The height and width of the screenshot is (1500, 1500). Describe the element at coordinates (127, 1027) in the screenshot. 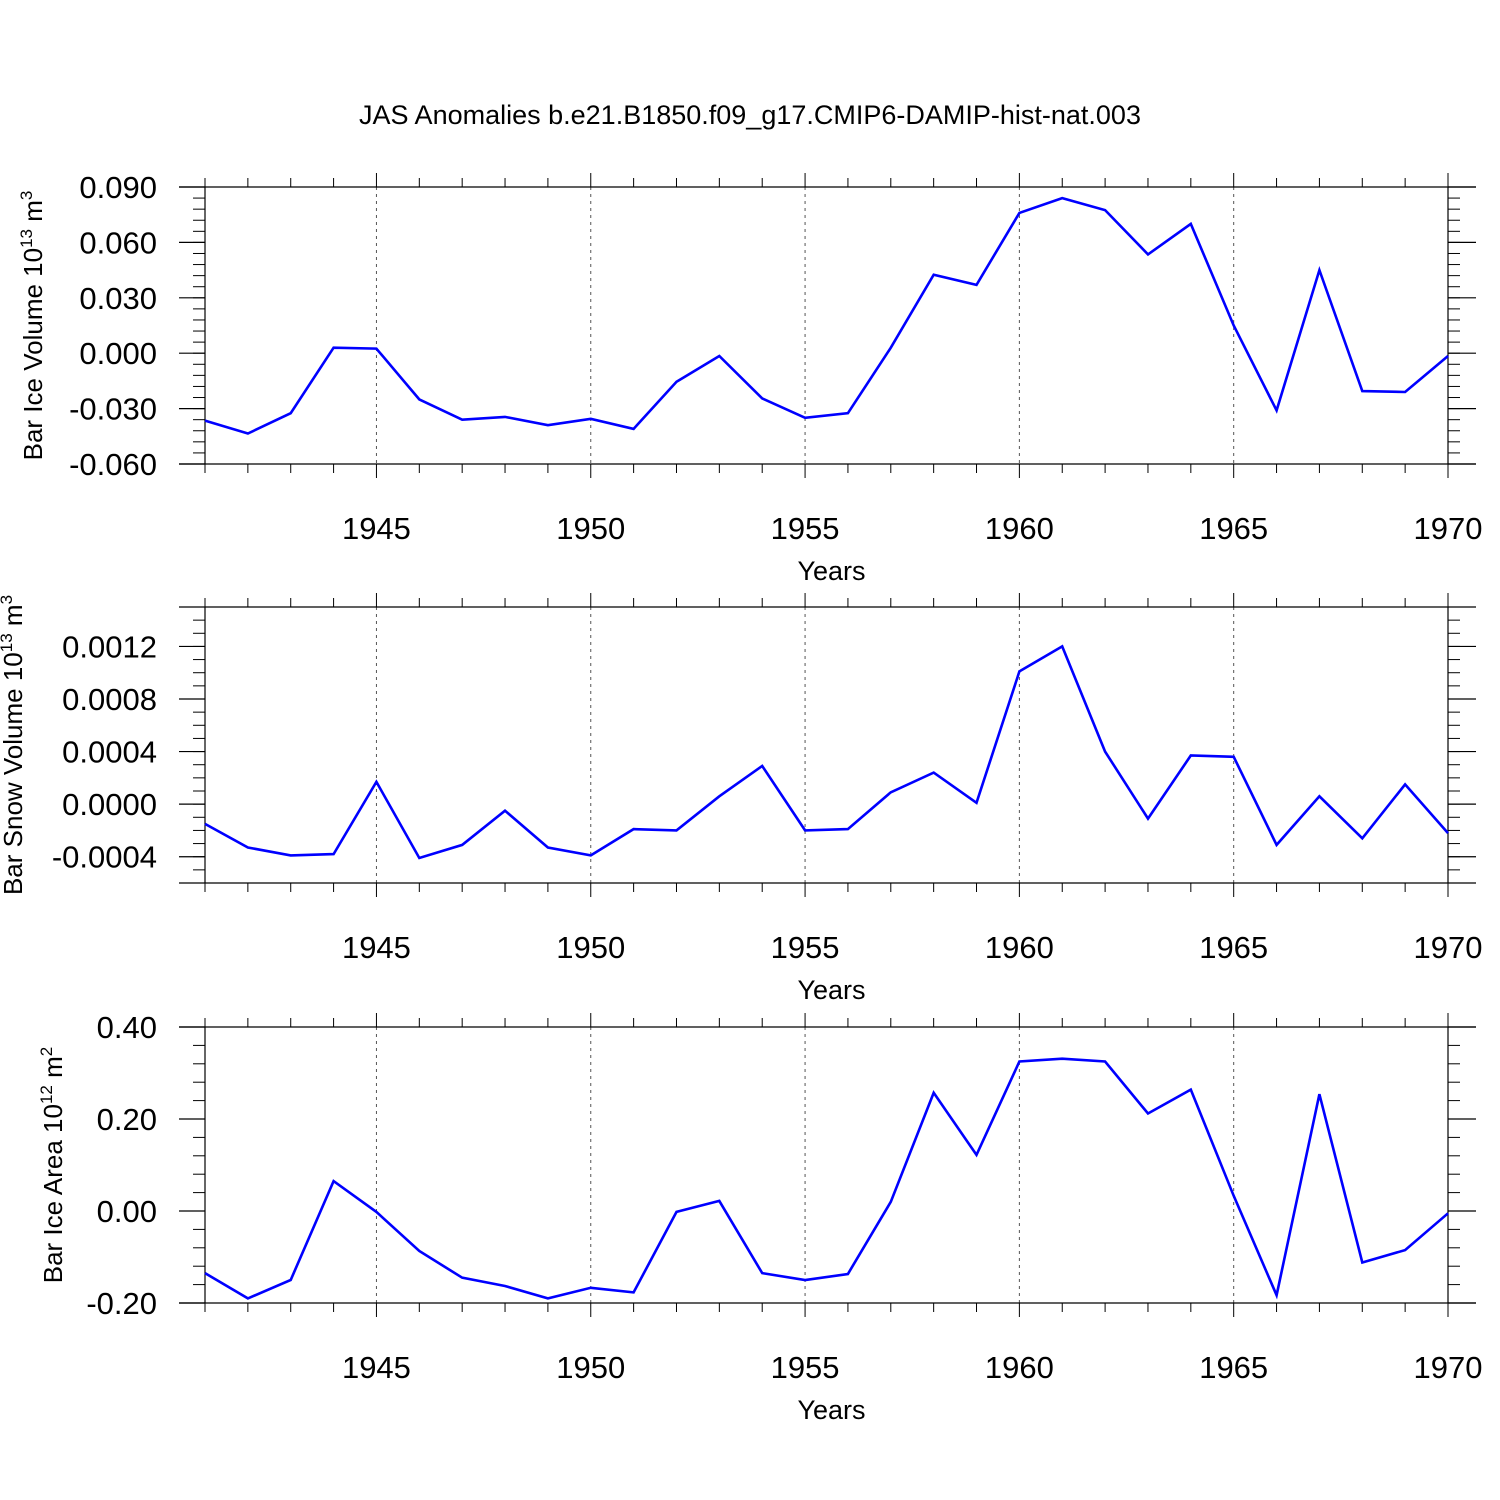

I see `y-tick-label-0.40: 0.40` at that location.